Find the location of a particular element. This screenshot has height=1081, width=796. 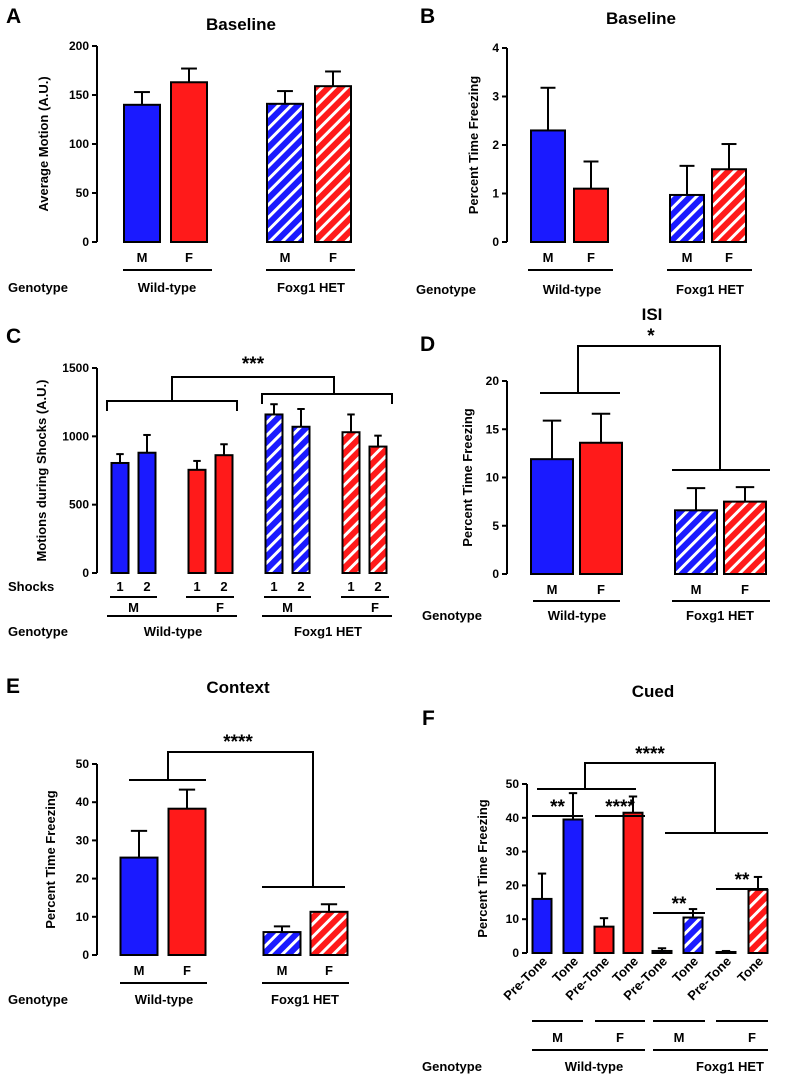

y-tick-label-B: 3 is located at coordinates (495, 97).